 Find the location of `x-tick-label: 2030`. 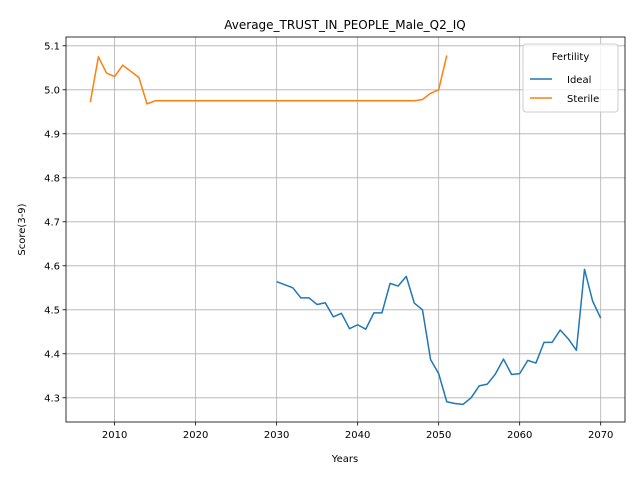

x-tick-label: 2030 is located at coordinates (276, 435).